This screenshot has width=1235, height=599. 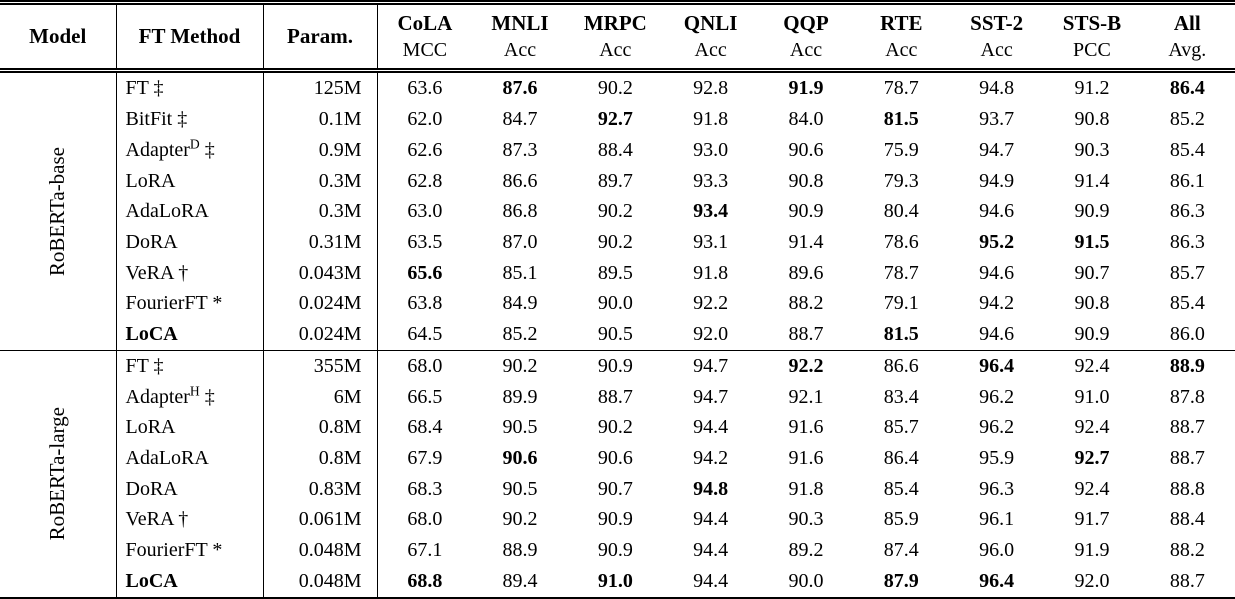 What do you see at coordinates (425, 88) in the screenshot?
I see `metric-value-cell: 63.6` at bounding box center [425, 88].